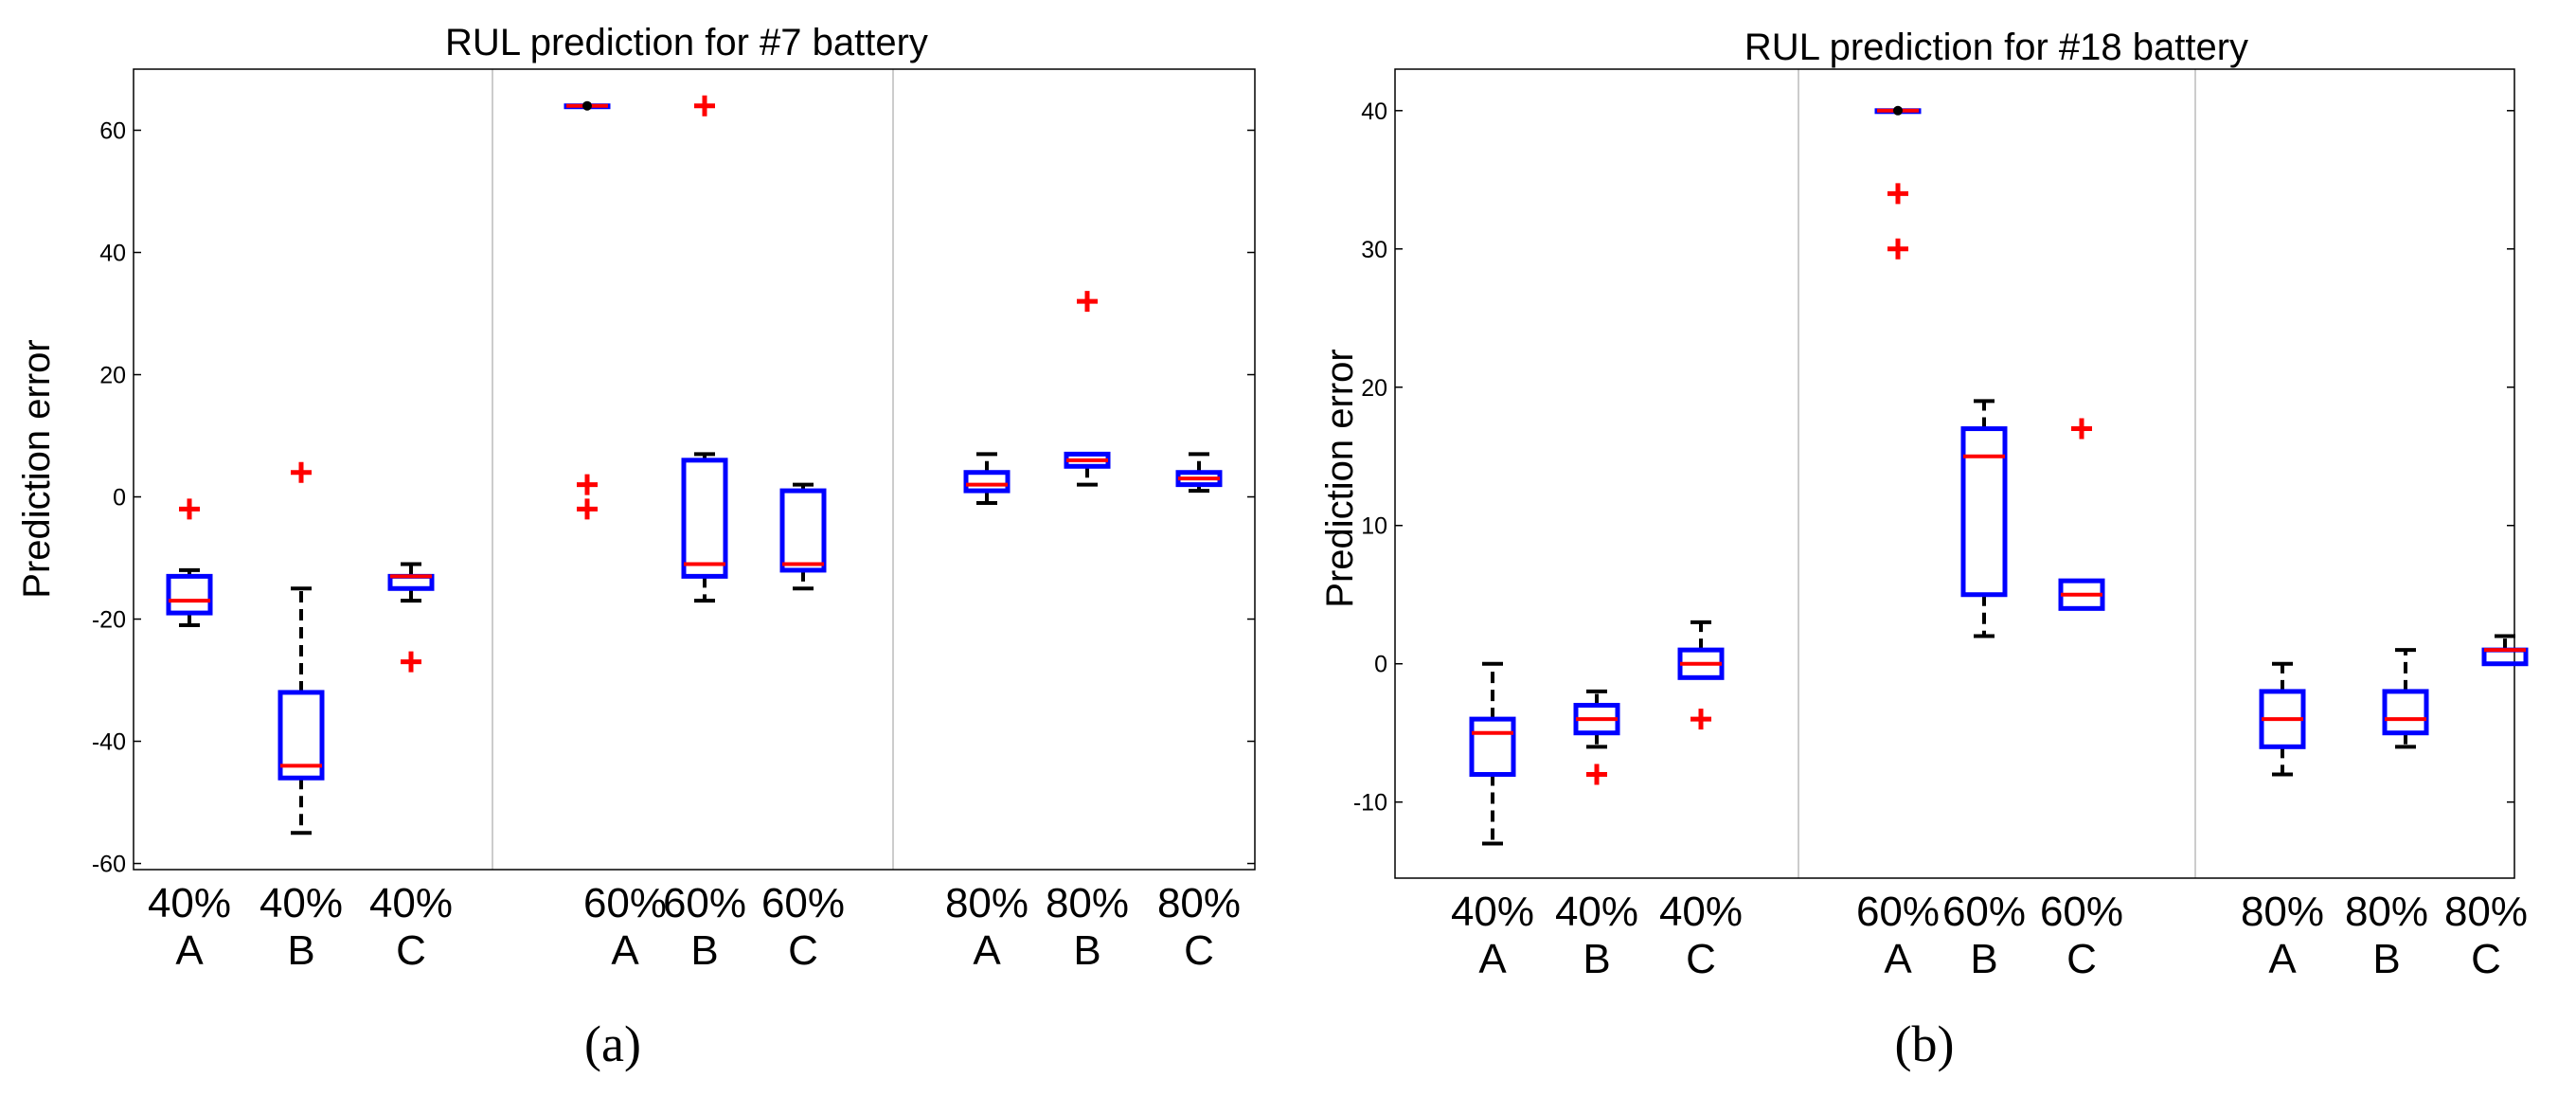 Image resolution: width=2576 pixels, height=1096 pixels. I want to click on y-tick-label: -40, so click(109, 743).